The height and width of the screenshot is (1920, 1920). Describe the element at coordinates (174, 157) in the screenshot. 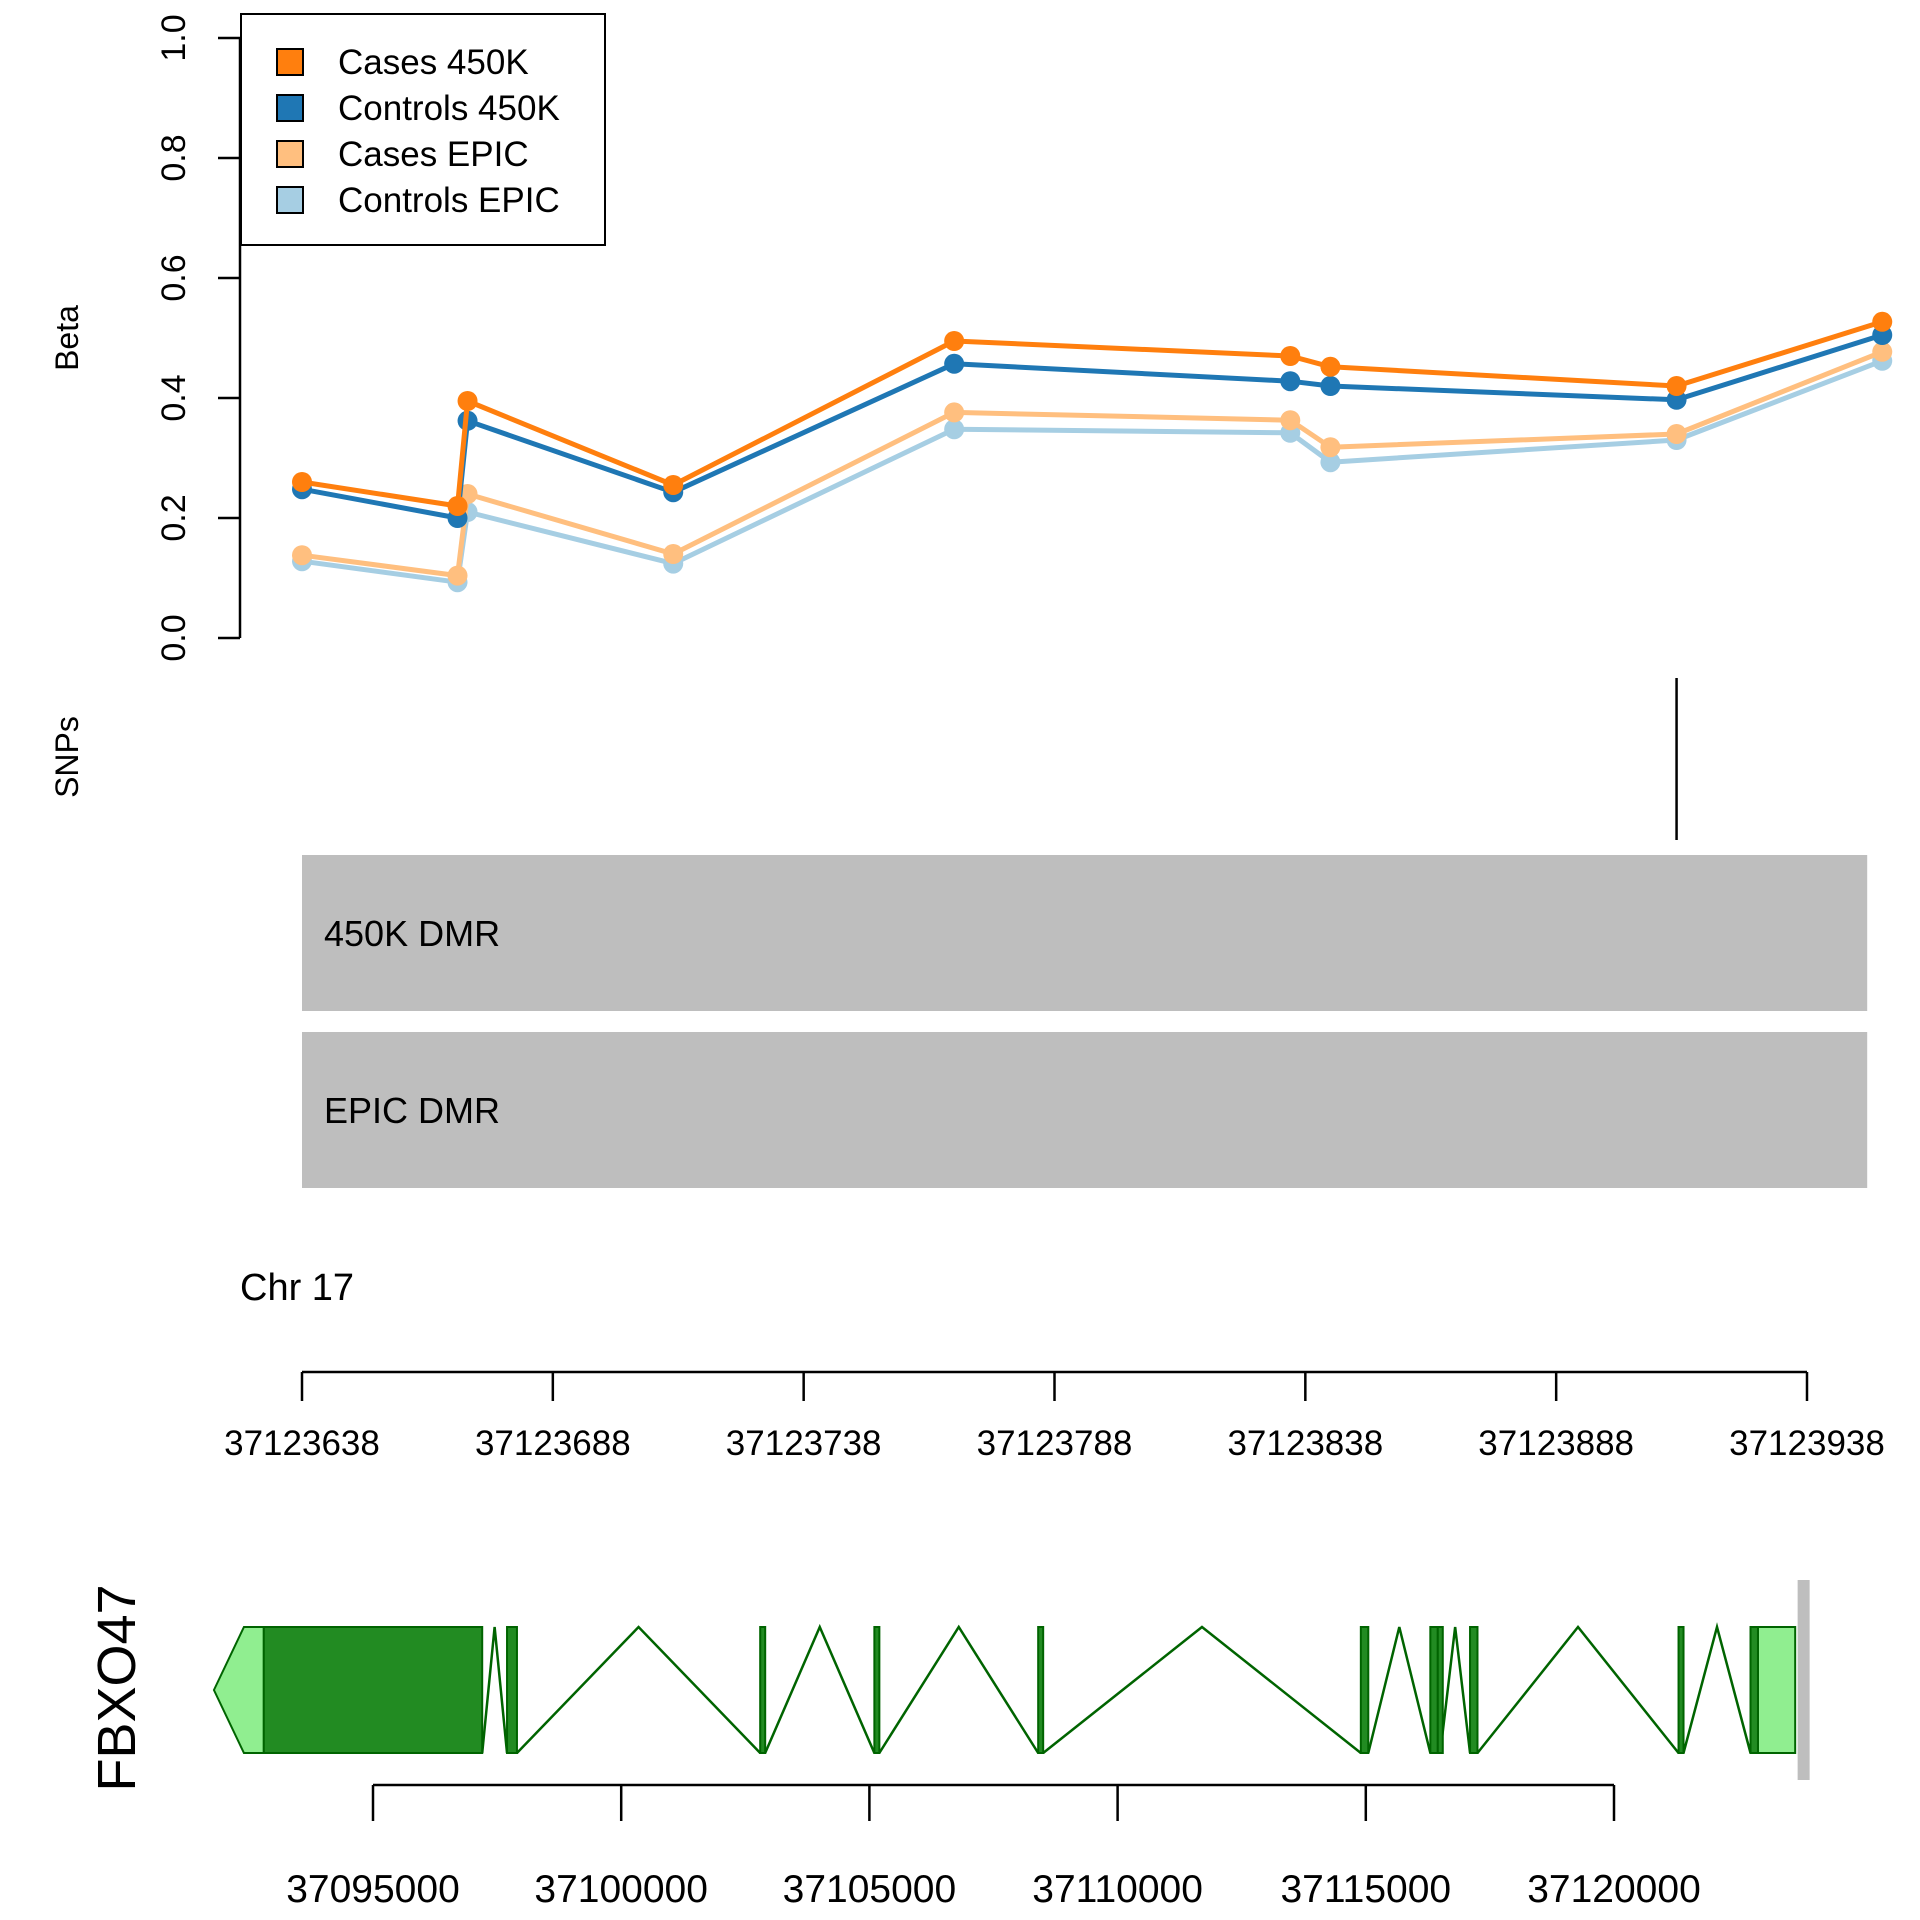

I see `y-tick-label: 0.8` at that location.